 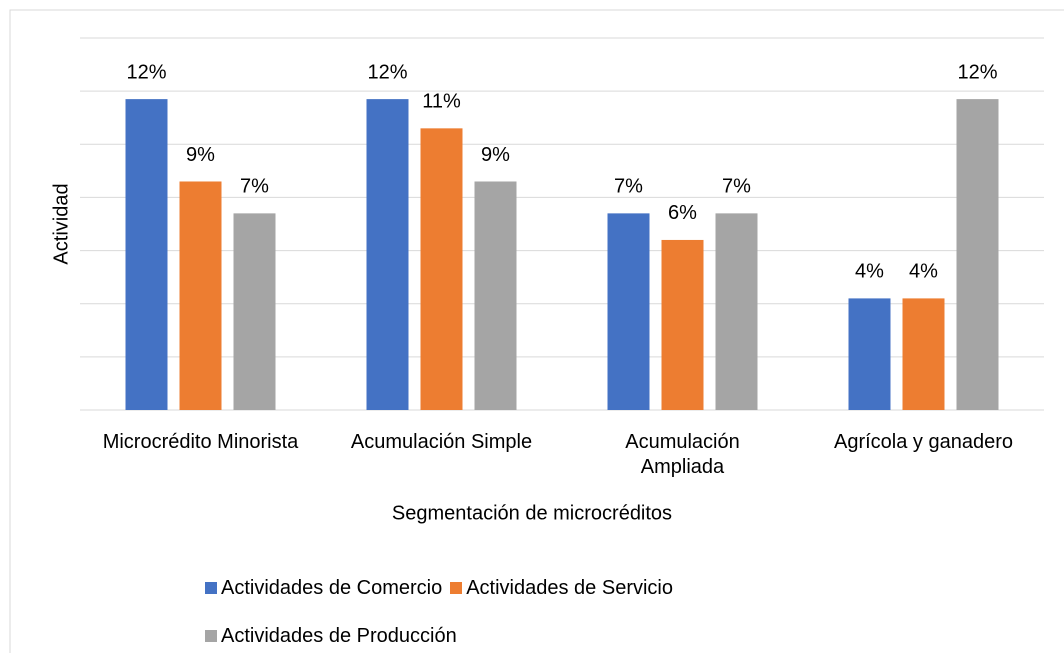 What do you see at coordinates (569, 587) in the screenshot?
I see `legend-label: Actividades de Servicio` at bounding box center [569, 587].